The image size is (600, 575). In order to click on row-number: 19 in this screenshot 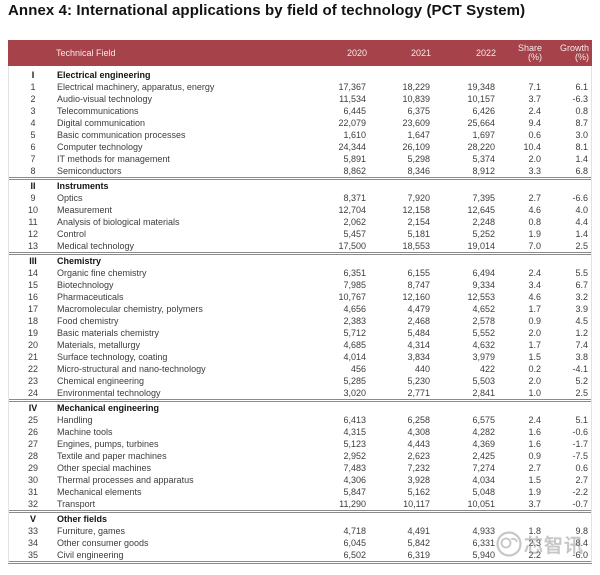, I will do `click(32, 333)`.